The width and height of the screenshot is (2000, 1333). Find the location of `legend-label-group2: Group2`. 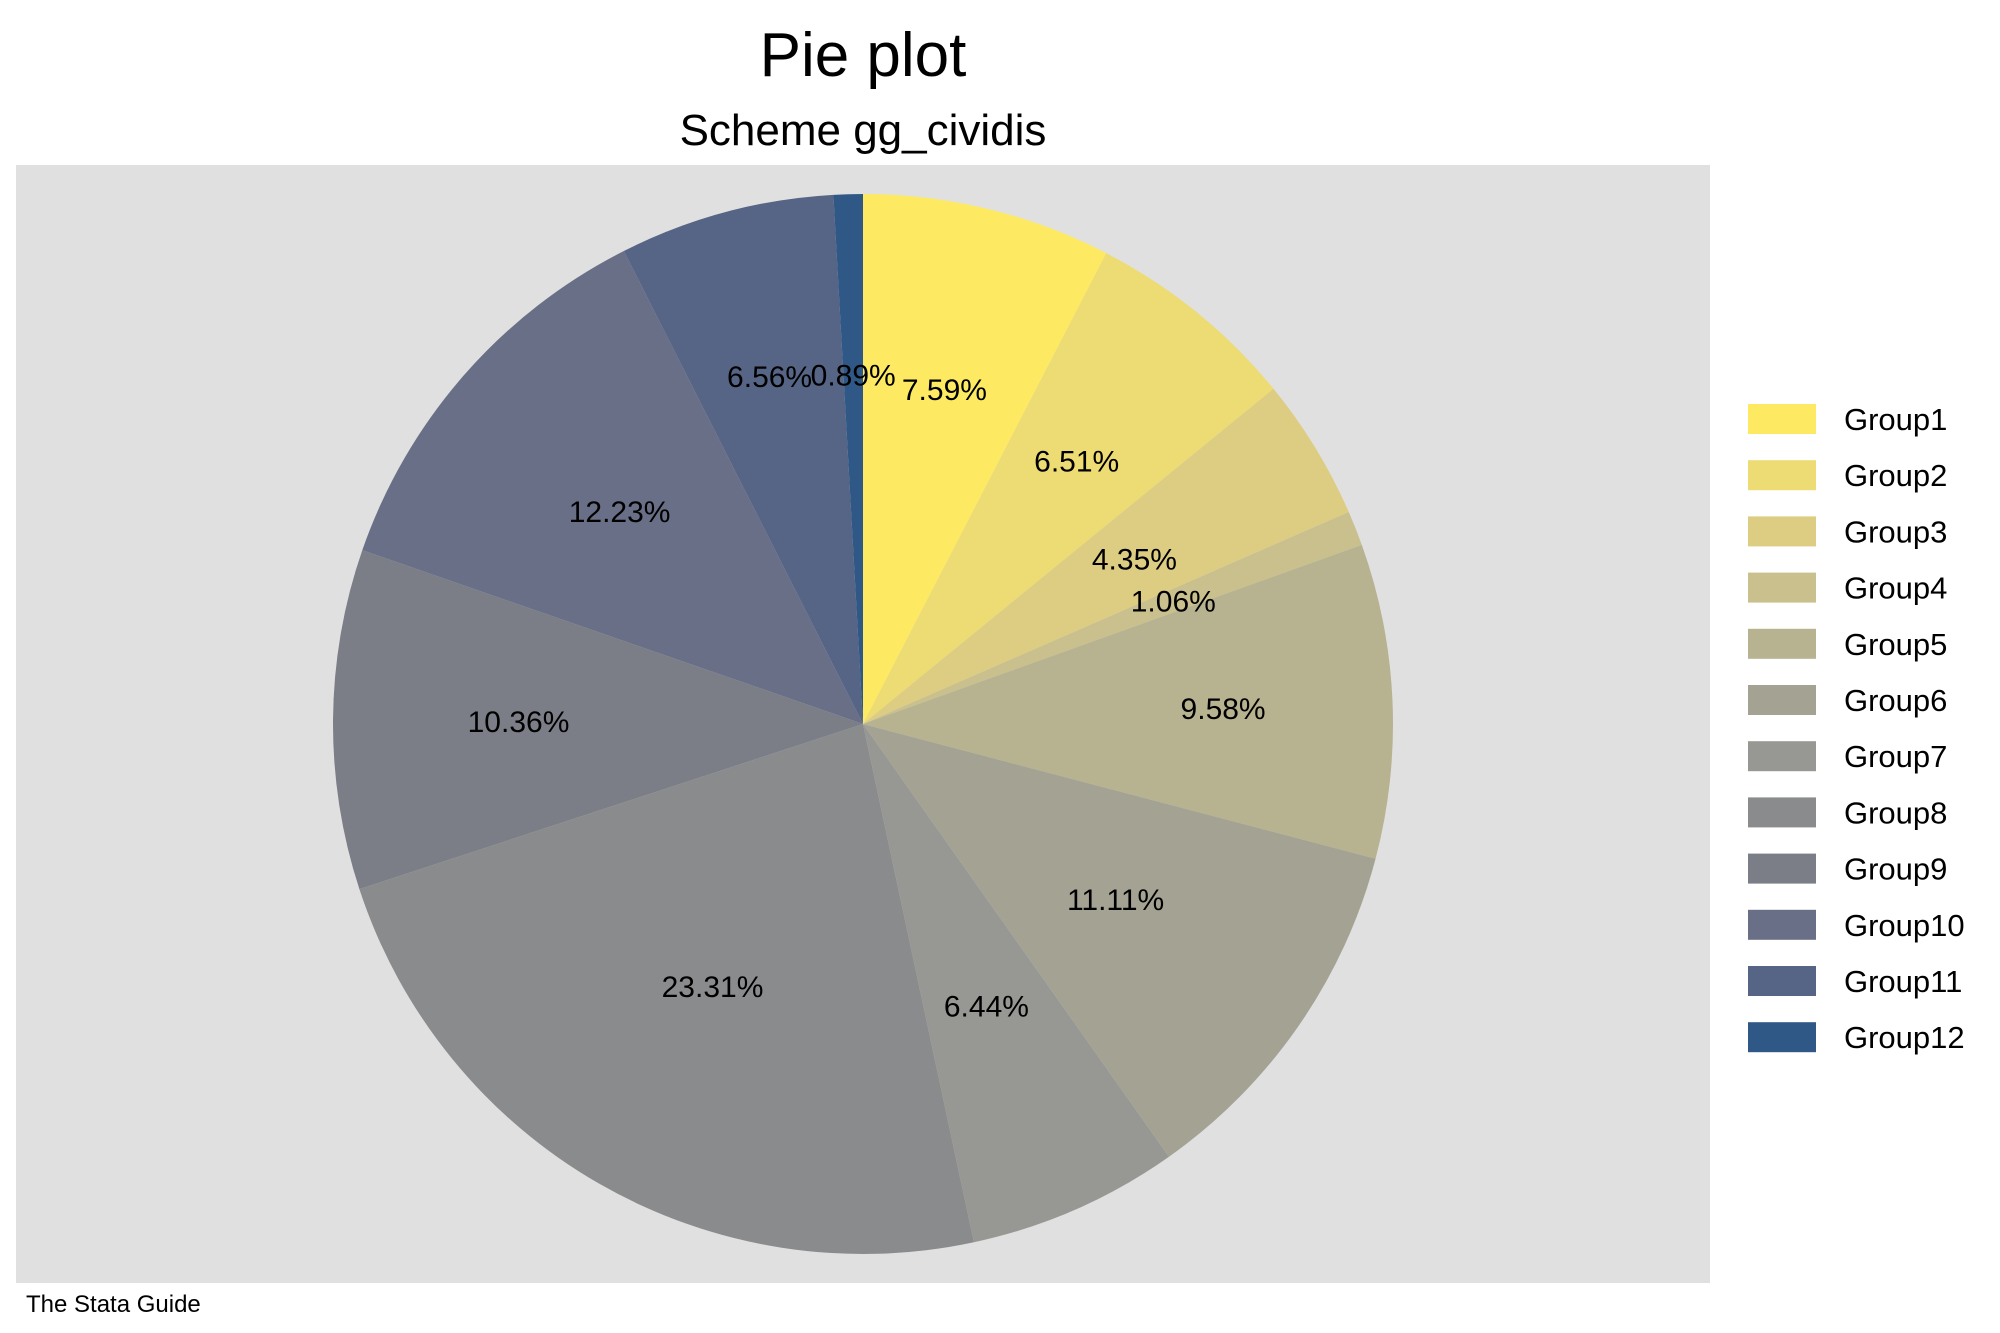

legend-label-group2: Group2 is located at coordinates (1895, 475).